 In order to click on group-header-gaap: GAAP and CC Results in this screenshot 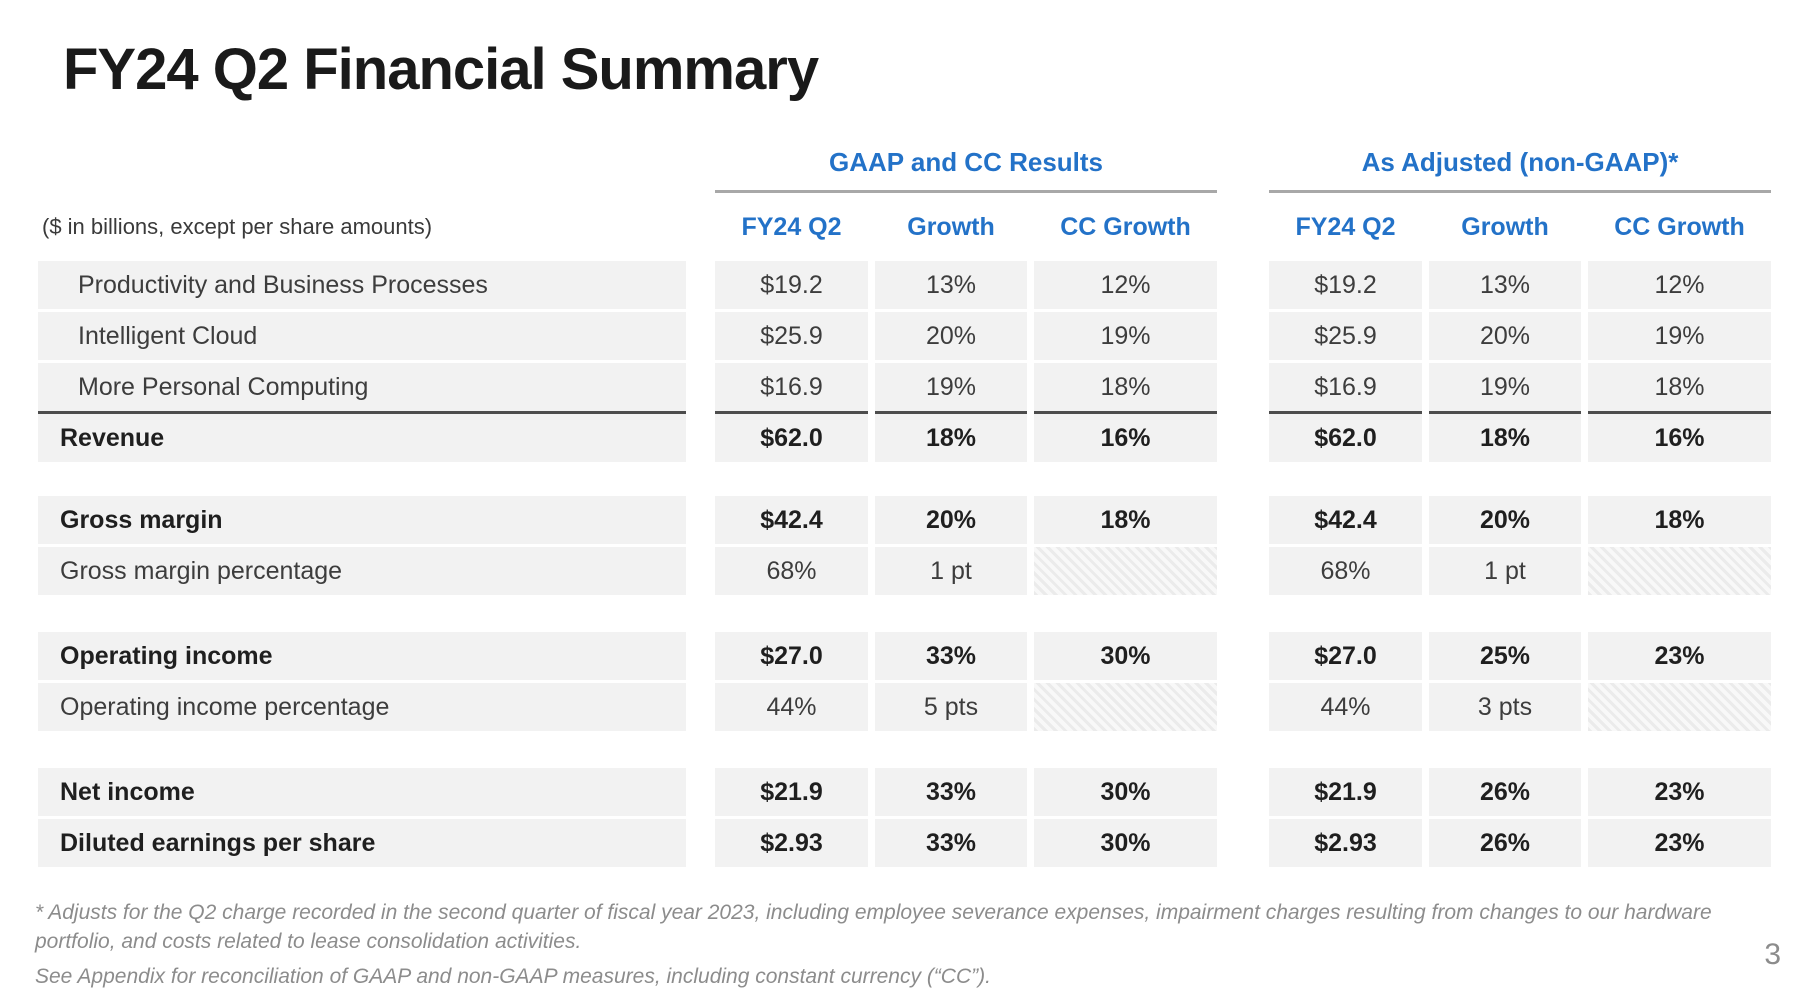, I will do `click(966, 166)`.